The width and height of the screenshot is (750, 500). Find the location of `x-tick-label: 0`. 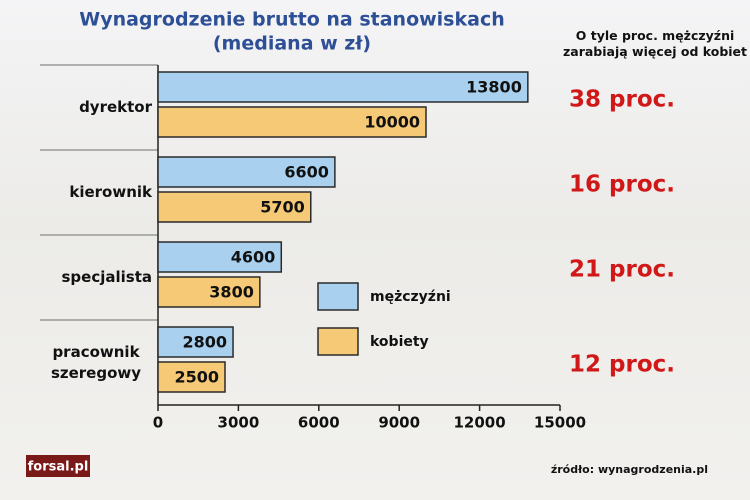

x-tick-label: 0 is located at coordinates (158, 423).